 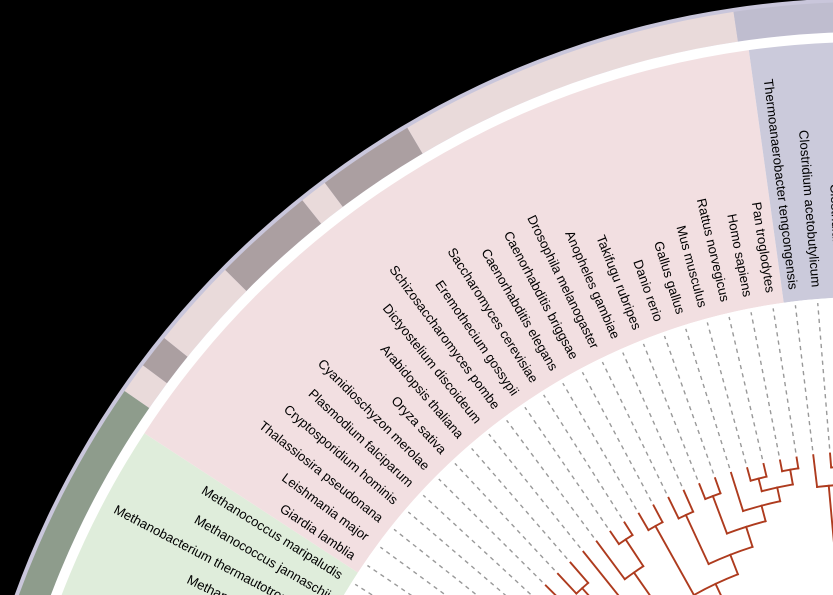 I want to click on leaf-connector-caenorhabditis-briggsae, so click(x=616, y=436).